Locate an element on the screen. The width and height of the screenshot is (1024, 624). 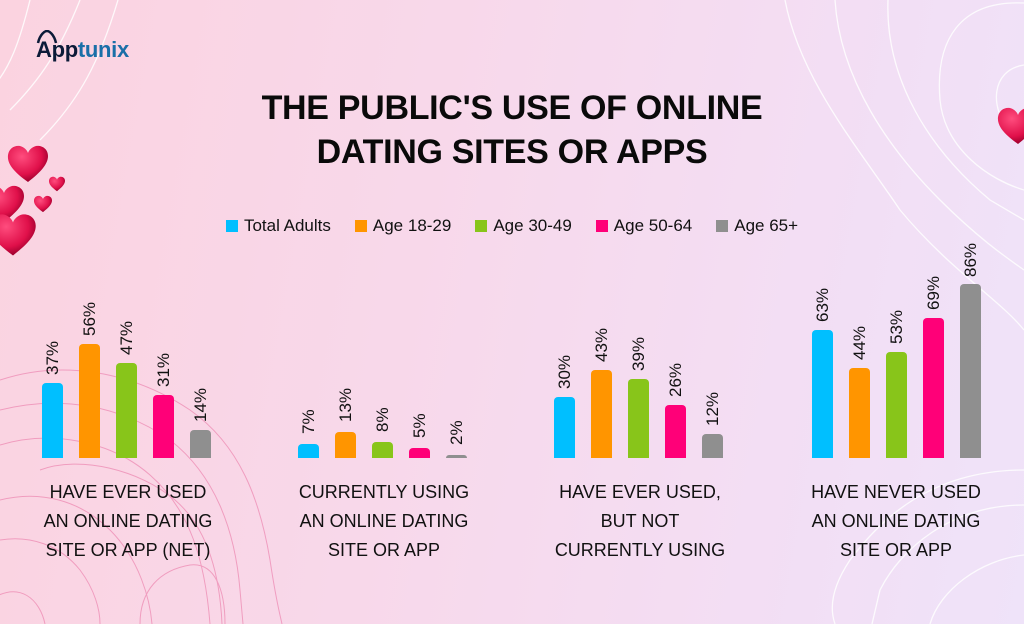
bar-value-label: 69% is located at coordinates (933, 292).